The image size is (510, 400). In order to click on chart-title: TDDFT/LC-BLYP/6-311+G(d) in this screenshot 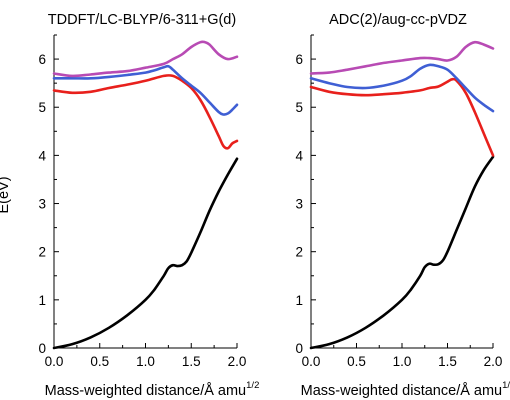, I will do `click(142, 20)`.